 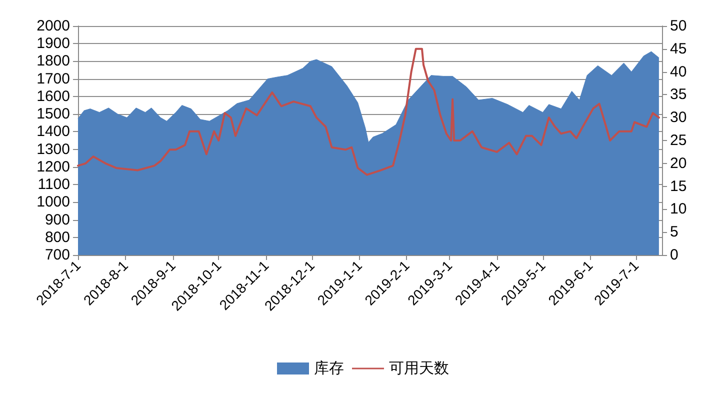 What do you see at coordinates (53, 96) in the screenshot?
I see `y-tick-label: 1600` at bounding box center [53, 96].